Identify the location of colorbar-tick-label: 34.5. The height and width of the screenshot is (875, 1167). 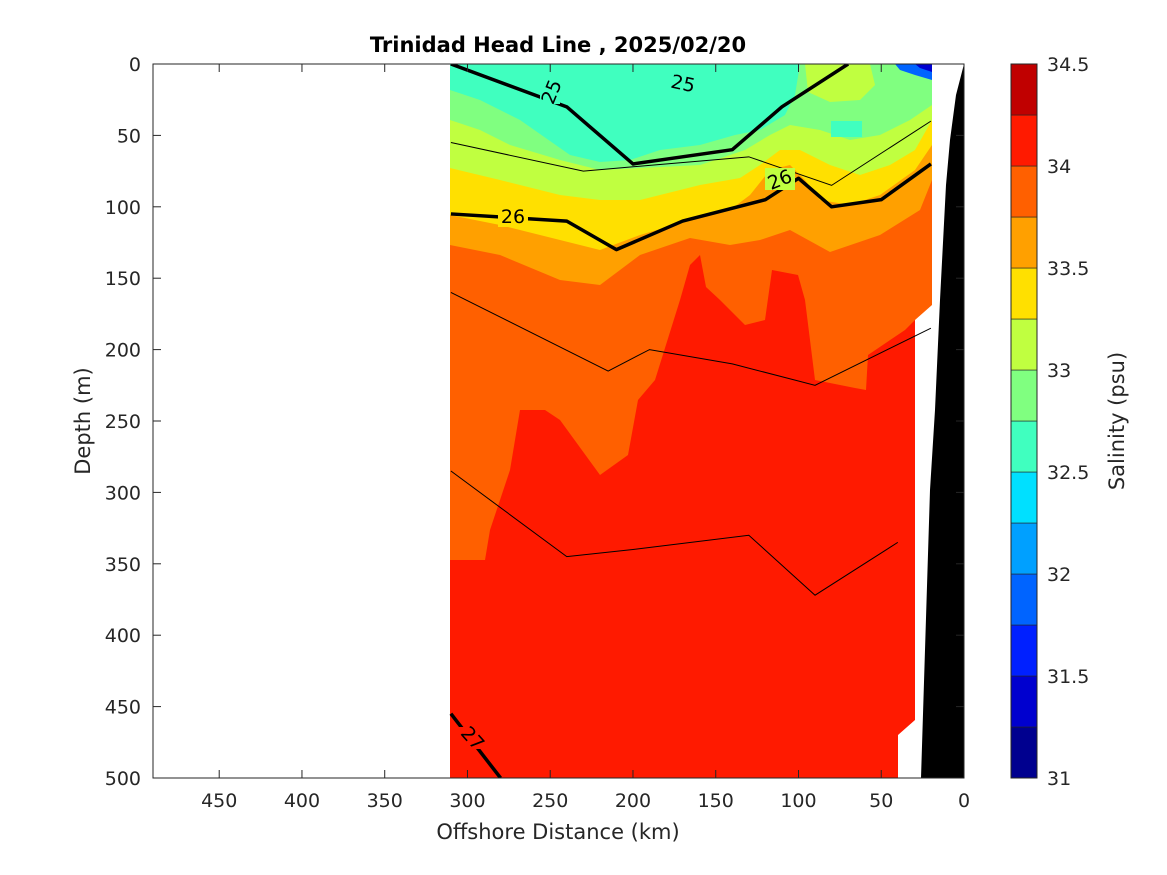
(1068, 65).